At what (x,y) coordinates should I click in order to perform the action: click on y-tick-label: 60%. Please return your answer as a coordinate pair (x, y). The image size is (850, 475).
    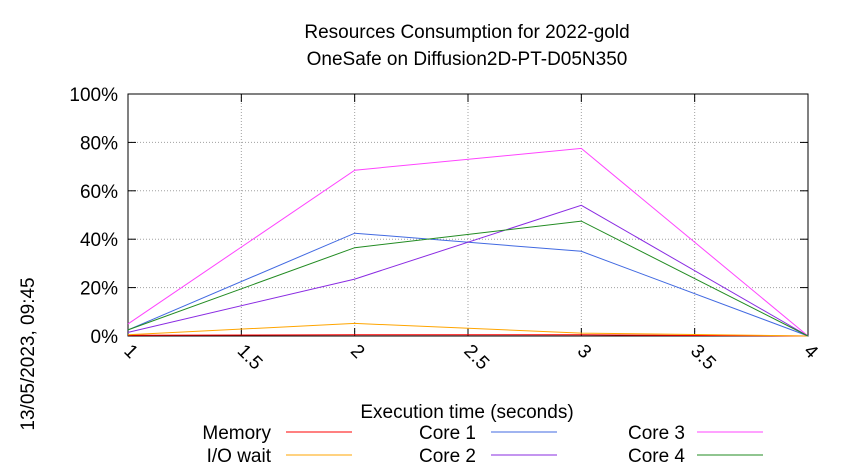
    Looking at the image, I should click on (99, 192).